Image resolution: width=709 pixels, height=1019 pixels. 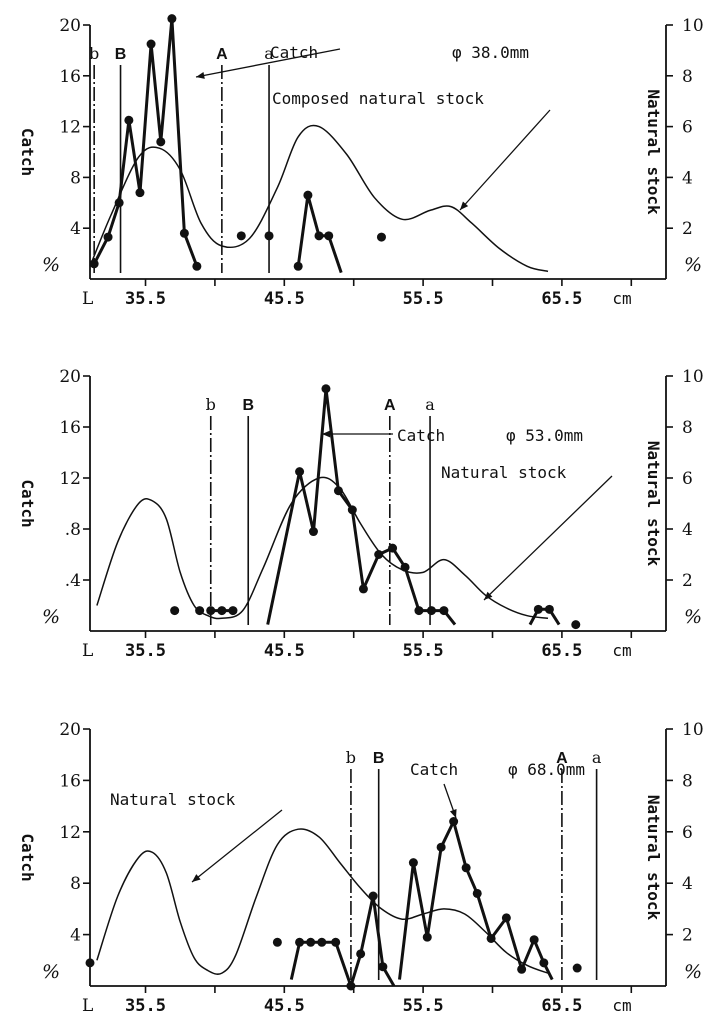 I want to click on mesh-size-label: φ 68.0mm, so click(x=546, y=769).